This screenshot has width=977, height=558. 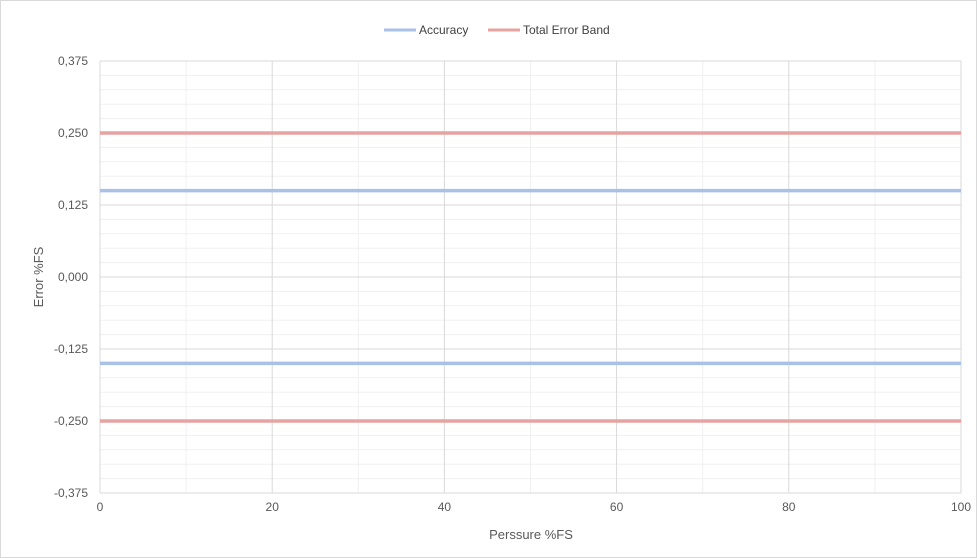 I want to click on y-tick-label: 0,000, so click(x=73, y=277).